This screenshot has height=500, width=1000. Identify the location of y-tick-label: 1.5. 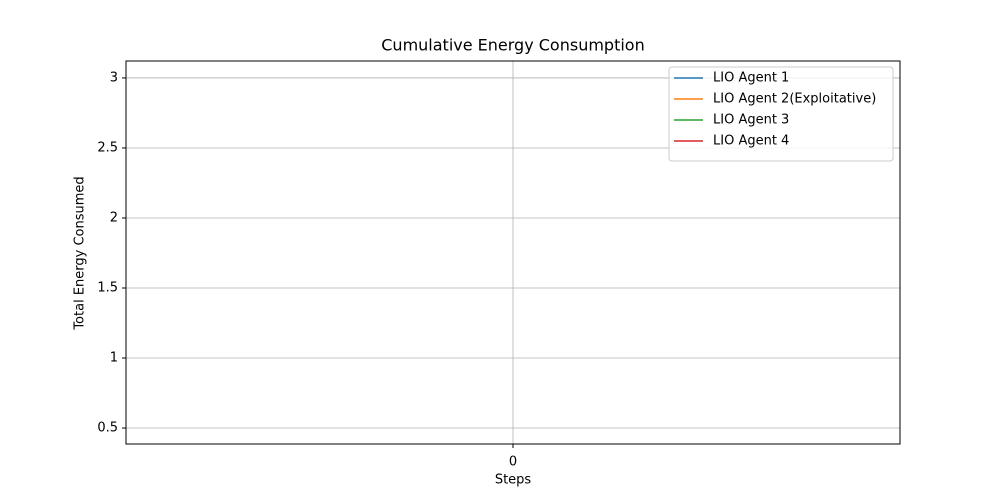
(107, 287).